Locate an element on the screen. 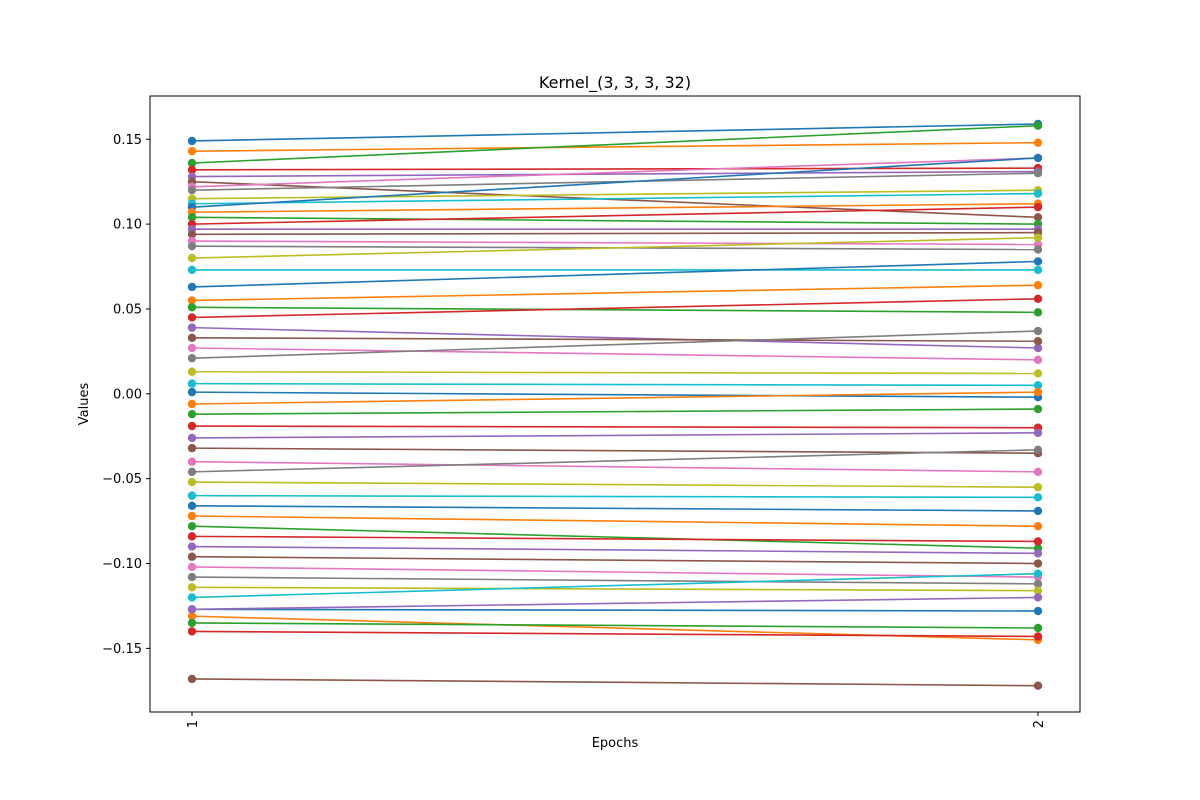 The height and width of the screenshot is (800, 1200). x-axis-label: Epochs is located at coordinates (615, 743).